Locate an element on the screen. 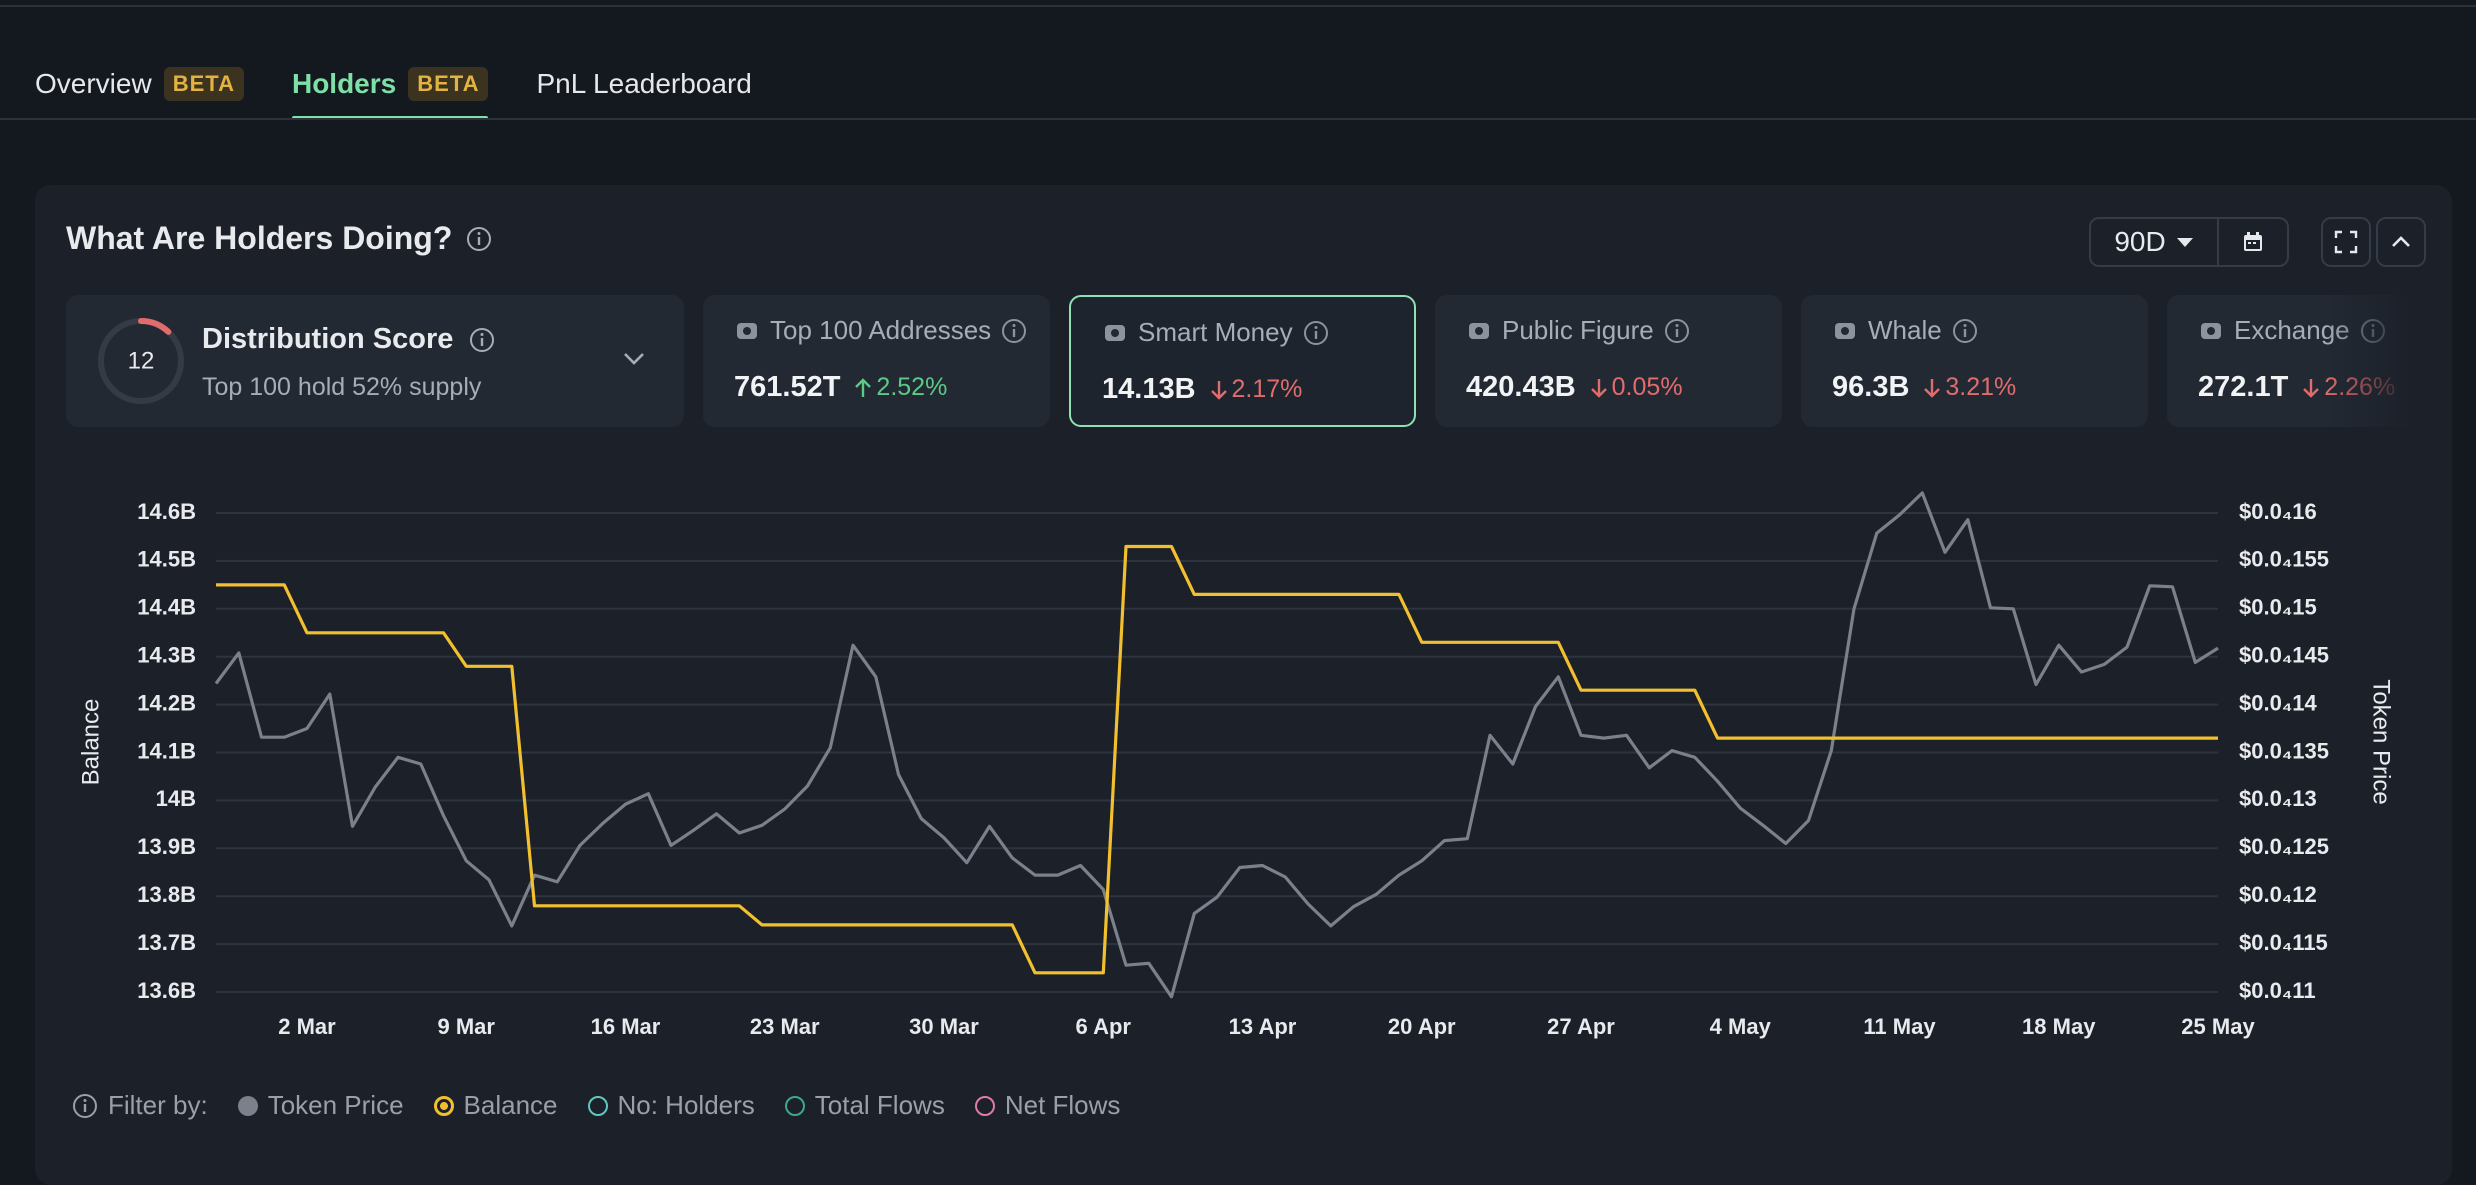  legend-label: Total Flows is located at coordinates (879, 1105).